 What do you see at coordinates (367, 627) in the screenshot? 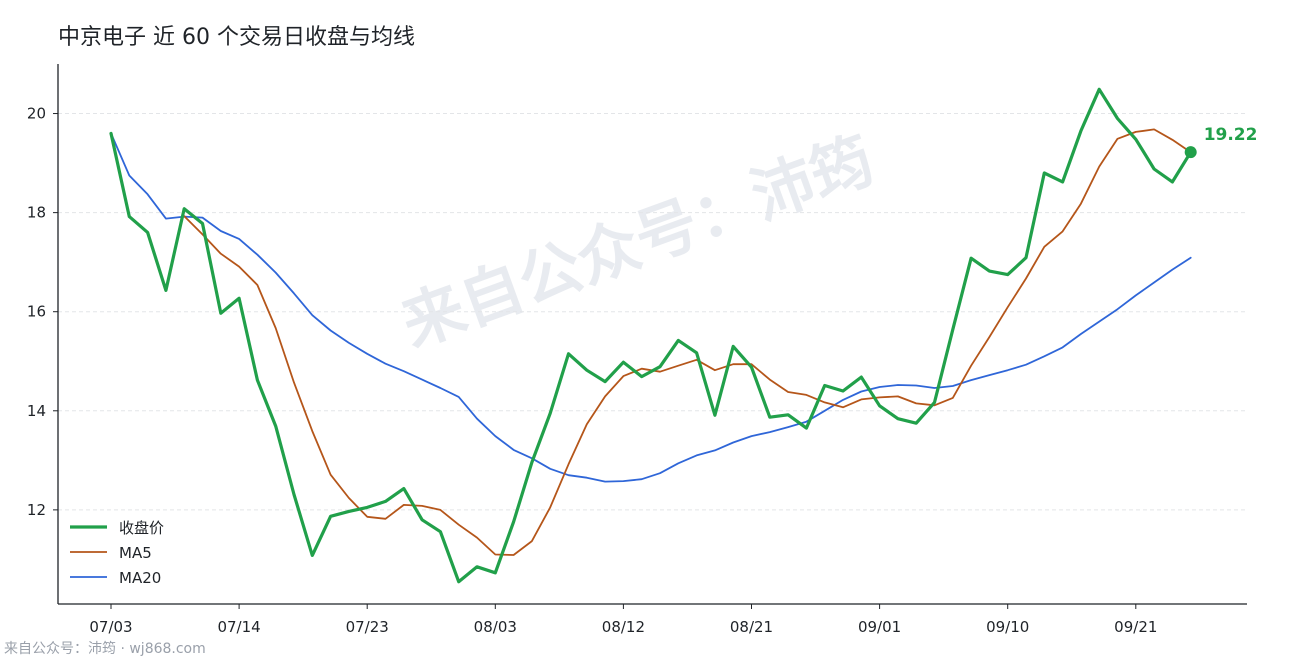
I see `x-tick-label: 07/23` at bounding box center [367, 627].